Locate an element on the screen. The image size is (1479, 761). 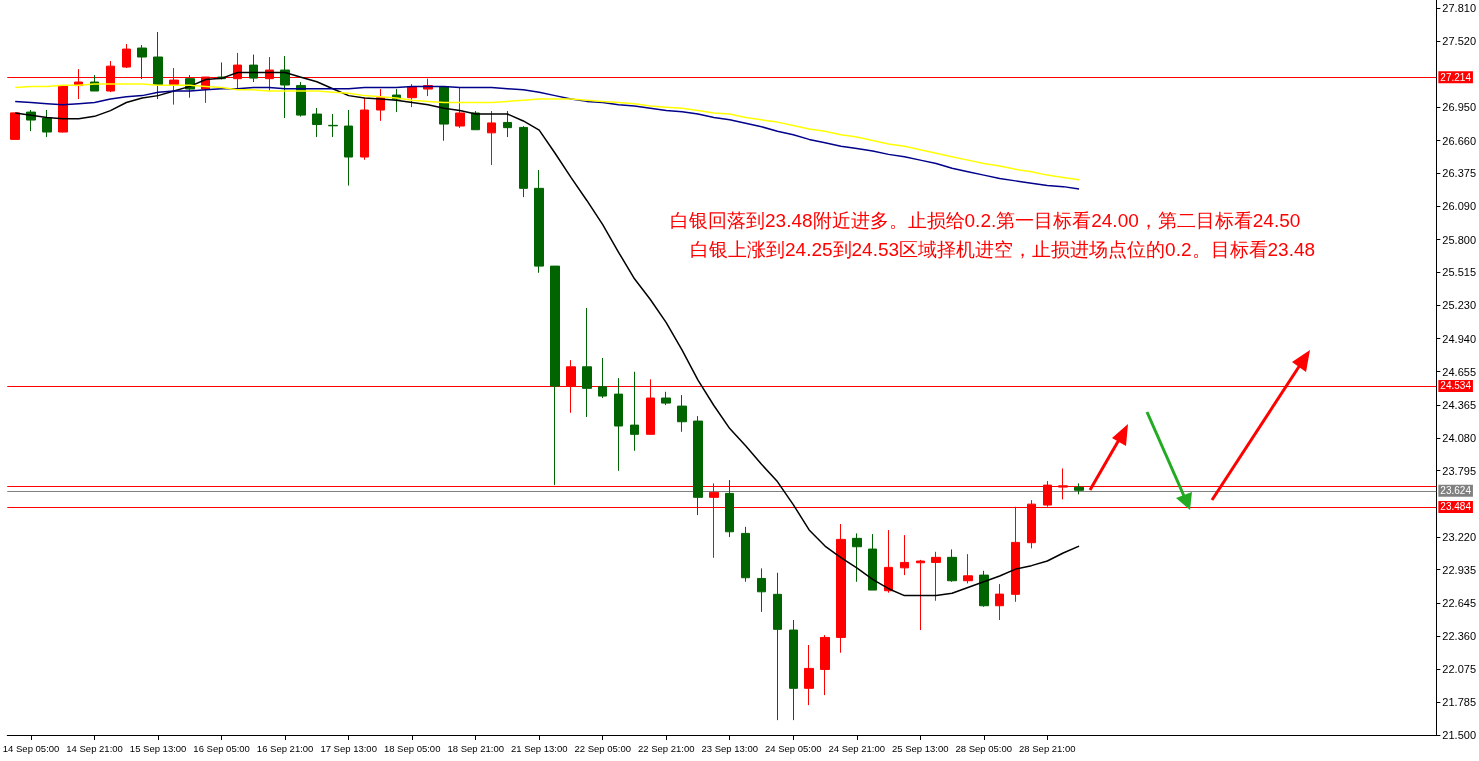
x-tick-label: 18 Sep 05:00 is located at coordinates (412, 748).